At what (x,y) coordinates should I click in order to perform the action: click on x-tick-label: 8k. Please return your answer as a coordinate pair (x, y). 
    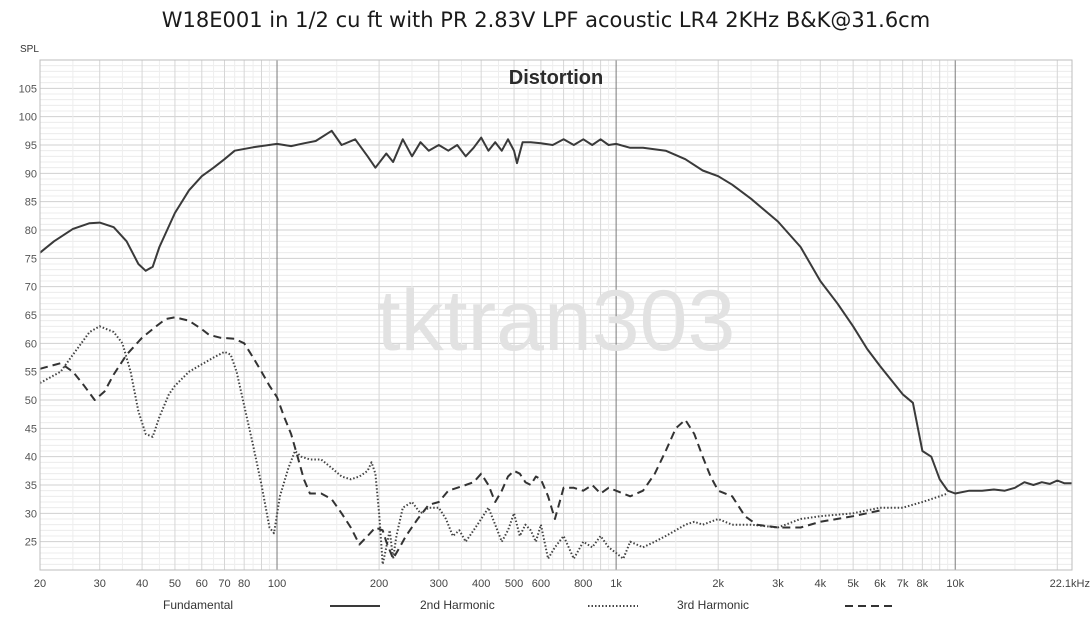
    Looking at the image, I should click on (923, 584).